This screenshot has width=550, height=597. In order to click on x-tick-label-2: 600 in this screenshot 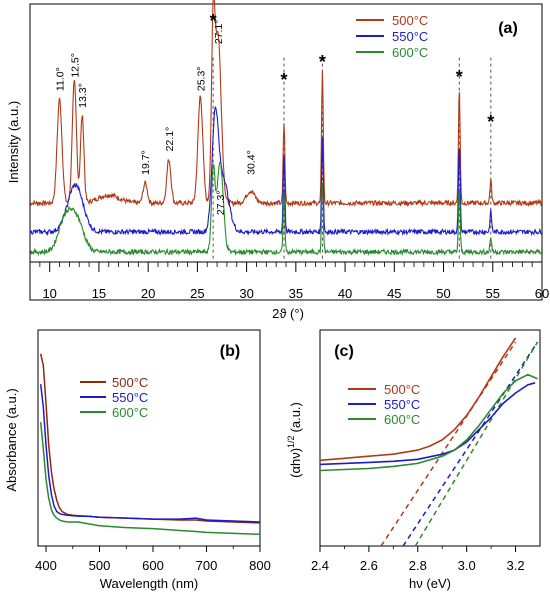, I will do `click(153, 565)`.